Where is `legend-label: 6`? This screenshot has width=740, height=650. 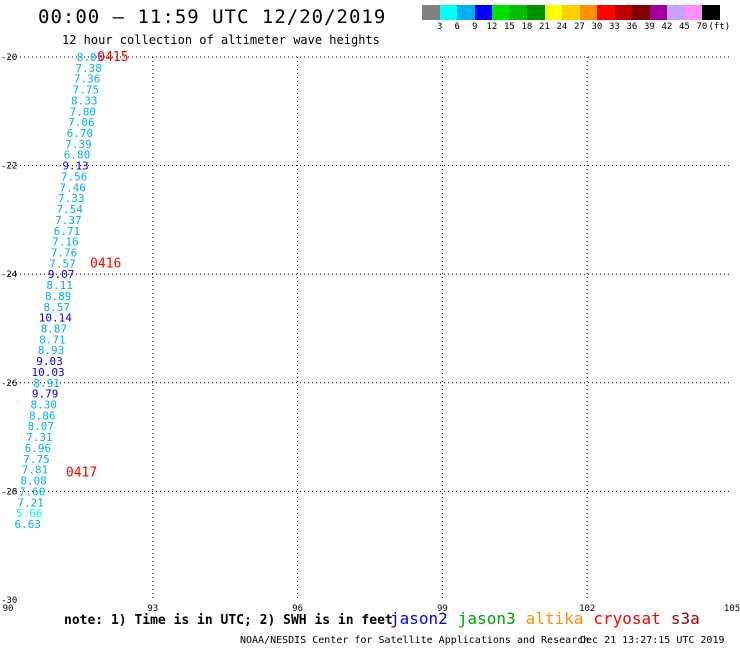
legend-label: 6 is located at coordinates (457, 27).